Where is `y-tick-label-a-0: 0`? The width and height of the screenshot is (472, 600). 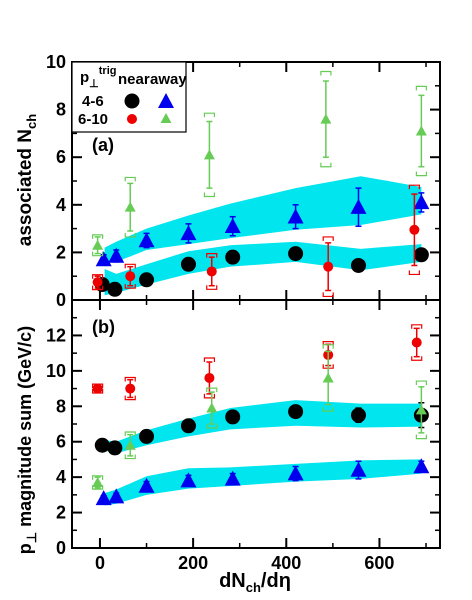
y-tick-label-a-0: 0 is located at coordinates (61, 300).